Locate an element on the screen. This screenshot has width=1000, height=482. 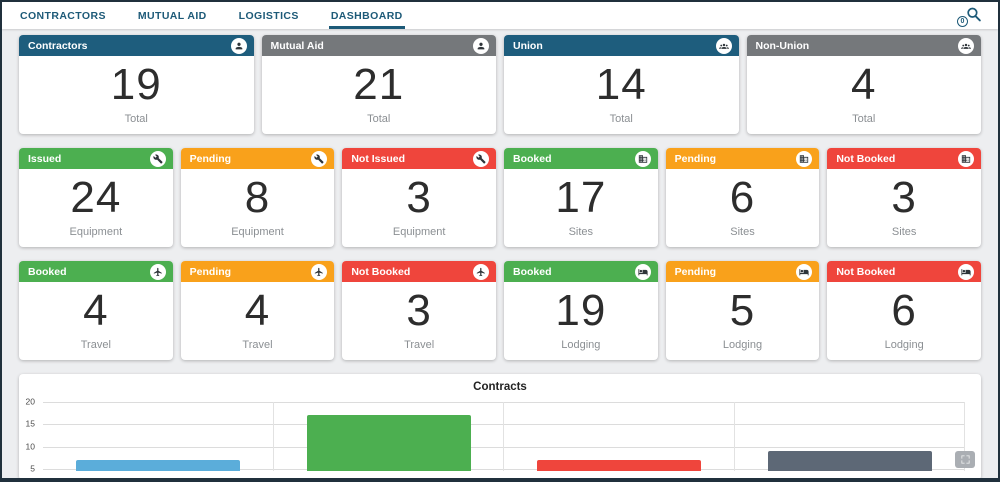
card-value: 21 is located at coordinates (379, 84).